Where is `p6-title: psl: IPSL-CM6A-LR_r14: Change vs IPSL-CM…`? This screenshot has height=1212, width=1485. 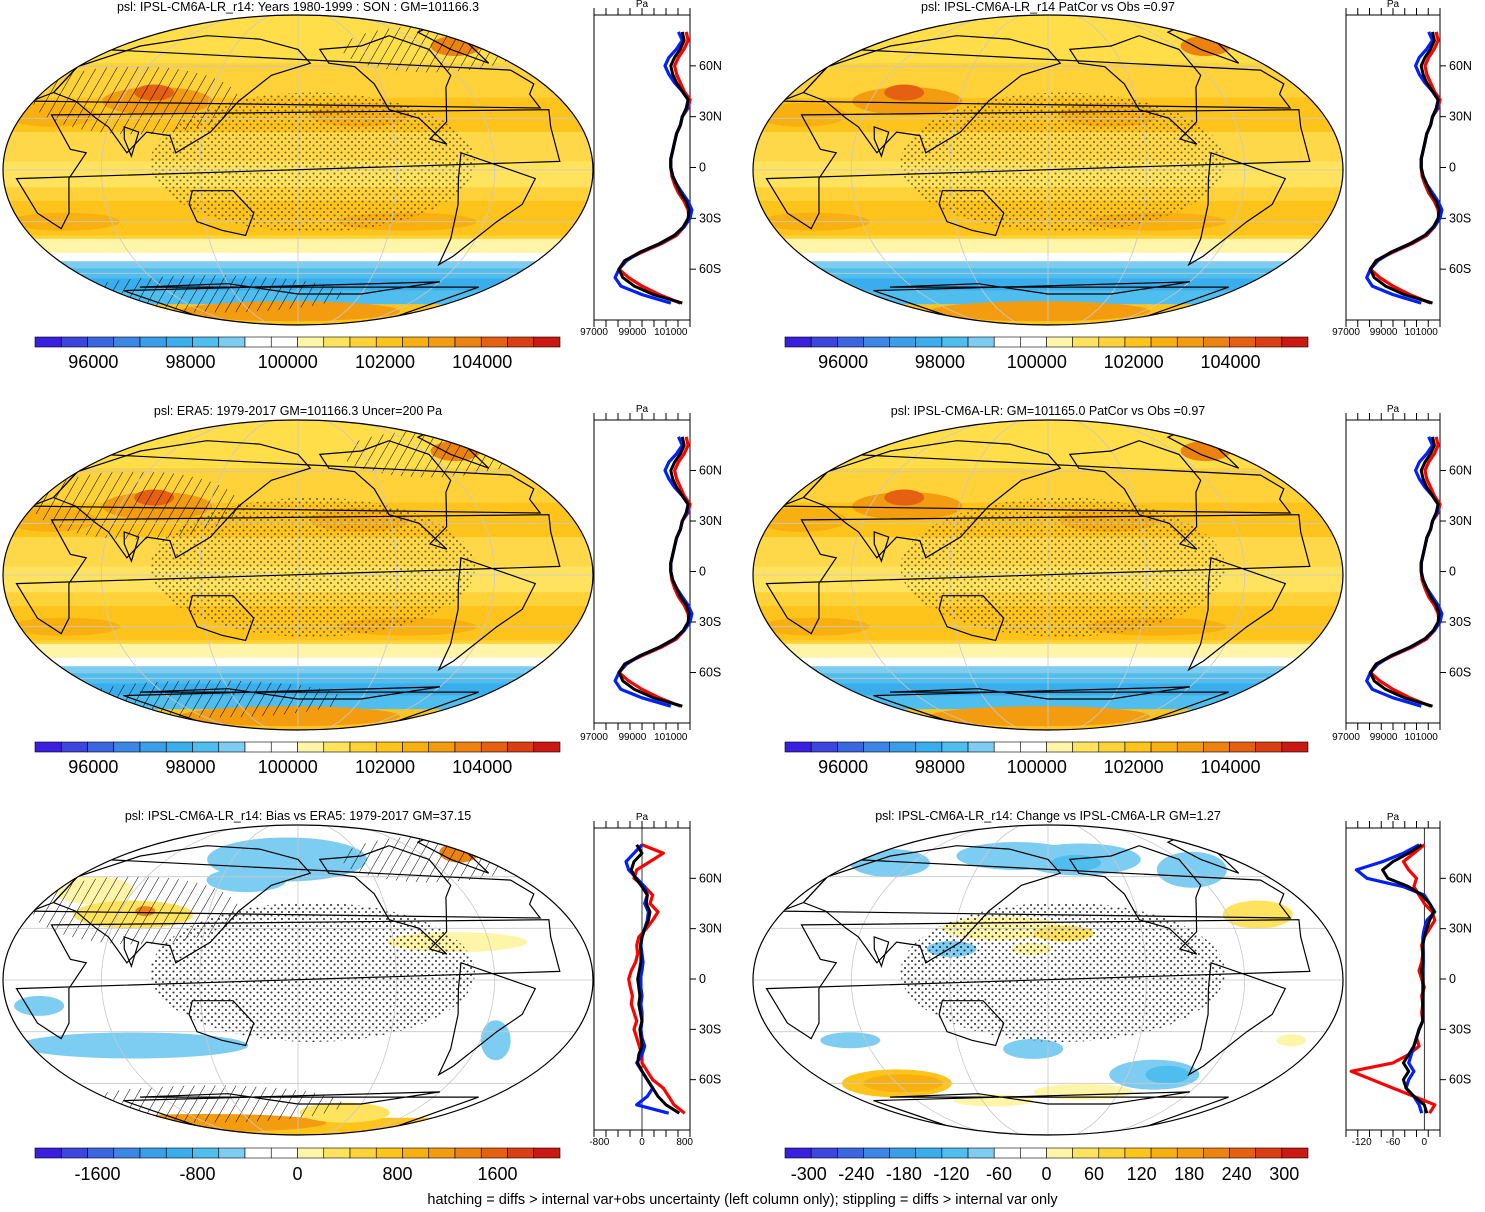
p6-title: psl: IPSL-CM6A-LR_r14: Change vs IPSL-CM… is located at coordinates (1048, 816).